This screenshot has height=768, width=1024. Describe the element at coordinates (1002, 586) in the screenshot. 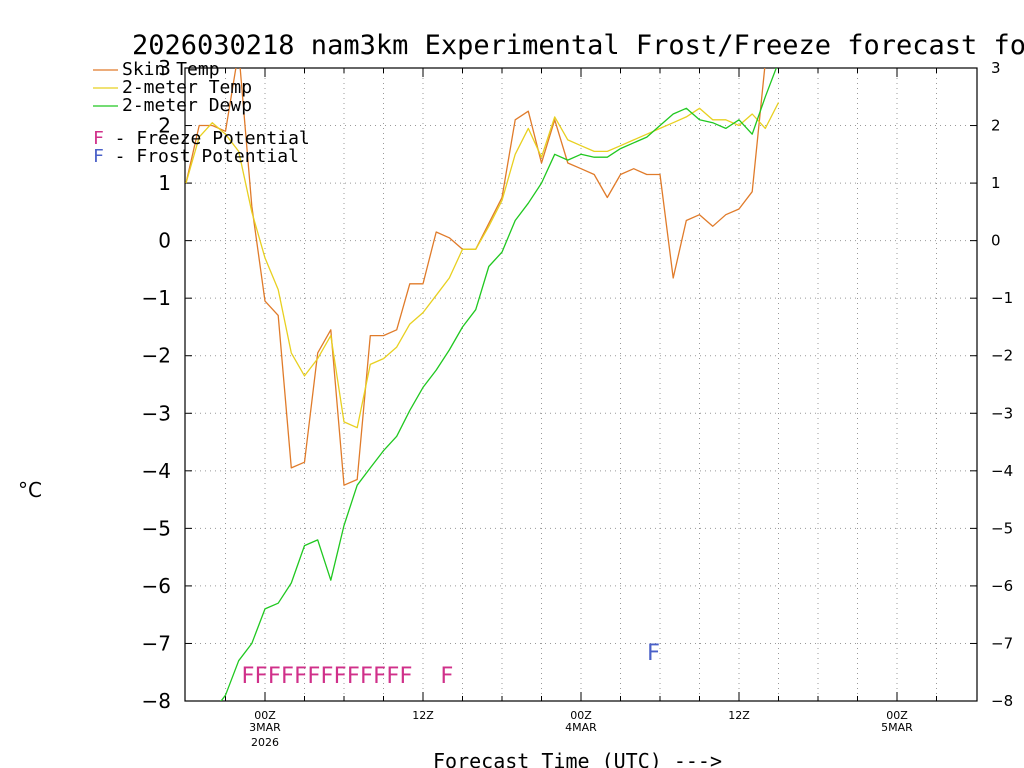

I see `y-tick-label-right: −6` at that location.